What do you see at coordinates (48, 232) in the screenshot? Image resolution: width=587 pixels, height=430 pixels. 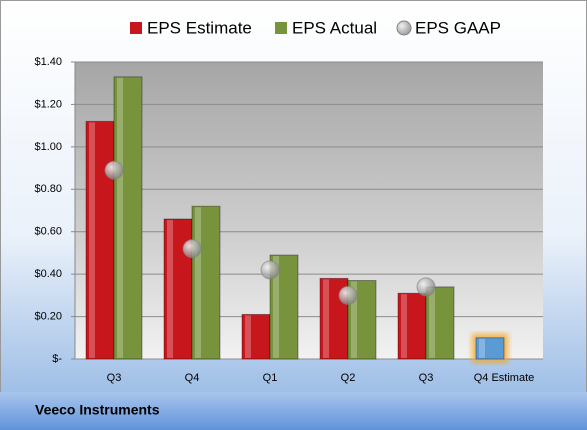 I see `y-tick-label: $0.60` at bounding box center [48, 232].